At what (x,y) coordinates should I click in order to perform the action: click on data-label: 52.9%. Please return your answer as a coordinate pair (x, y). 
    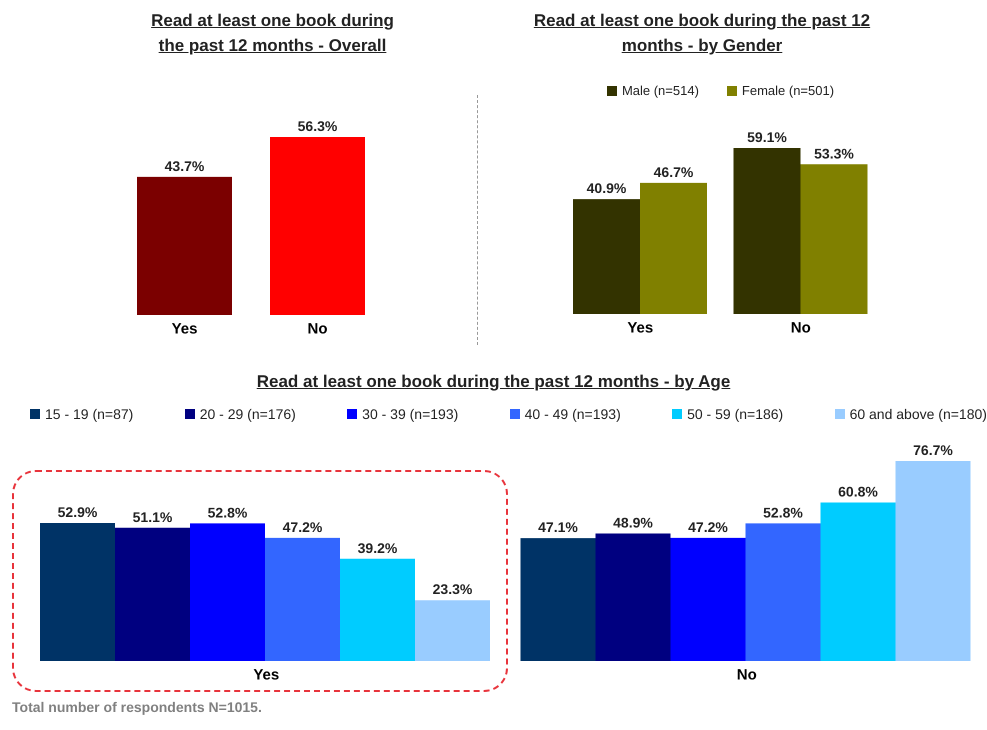
    Looking at the image, I should click on (78, 512).